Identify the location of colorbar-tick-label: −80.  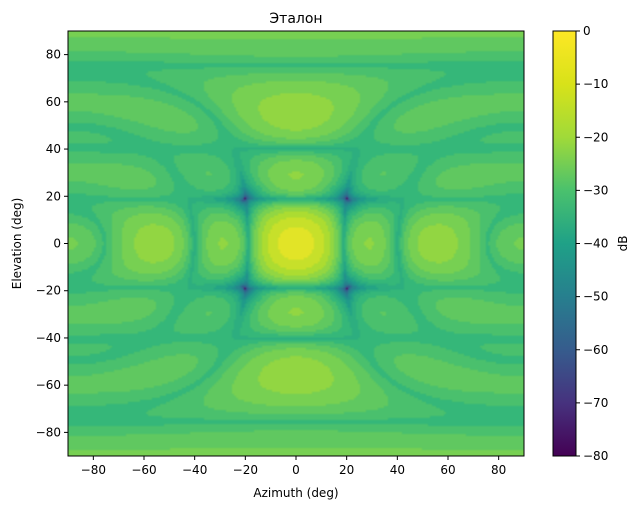
(595, 456).